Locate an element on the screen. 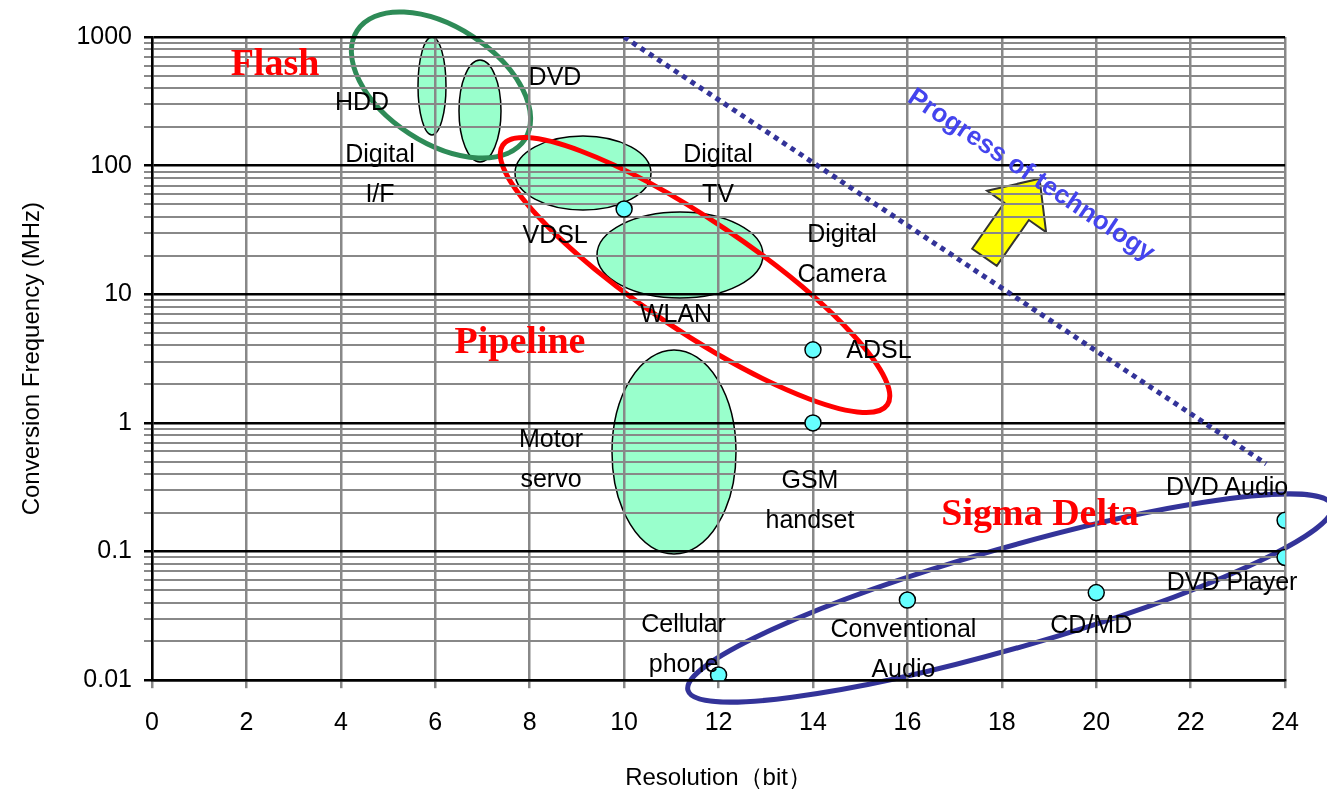 The width and height of the screenshot is (1327, 801). annotation: ADSL is located at coordinates (879, 348).